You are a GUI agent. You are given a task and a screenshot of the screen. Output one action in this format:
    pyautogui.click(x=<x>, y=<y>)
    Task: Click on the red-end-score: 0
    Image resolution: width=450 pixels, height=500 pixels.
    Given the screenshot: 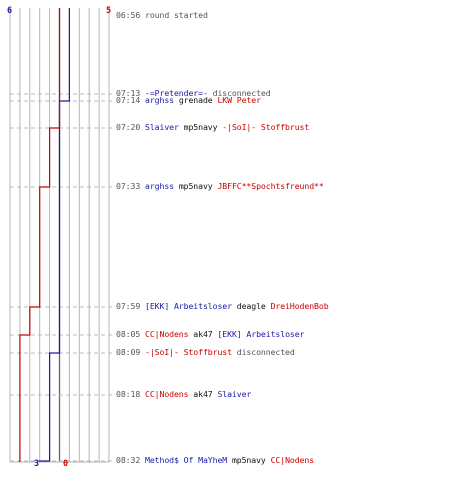 What is the action you would take?
    pyautogui.click(x=66, y=464)
    